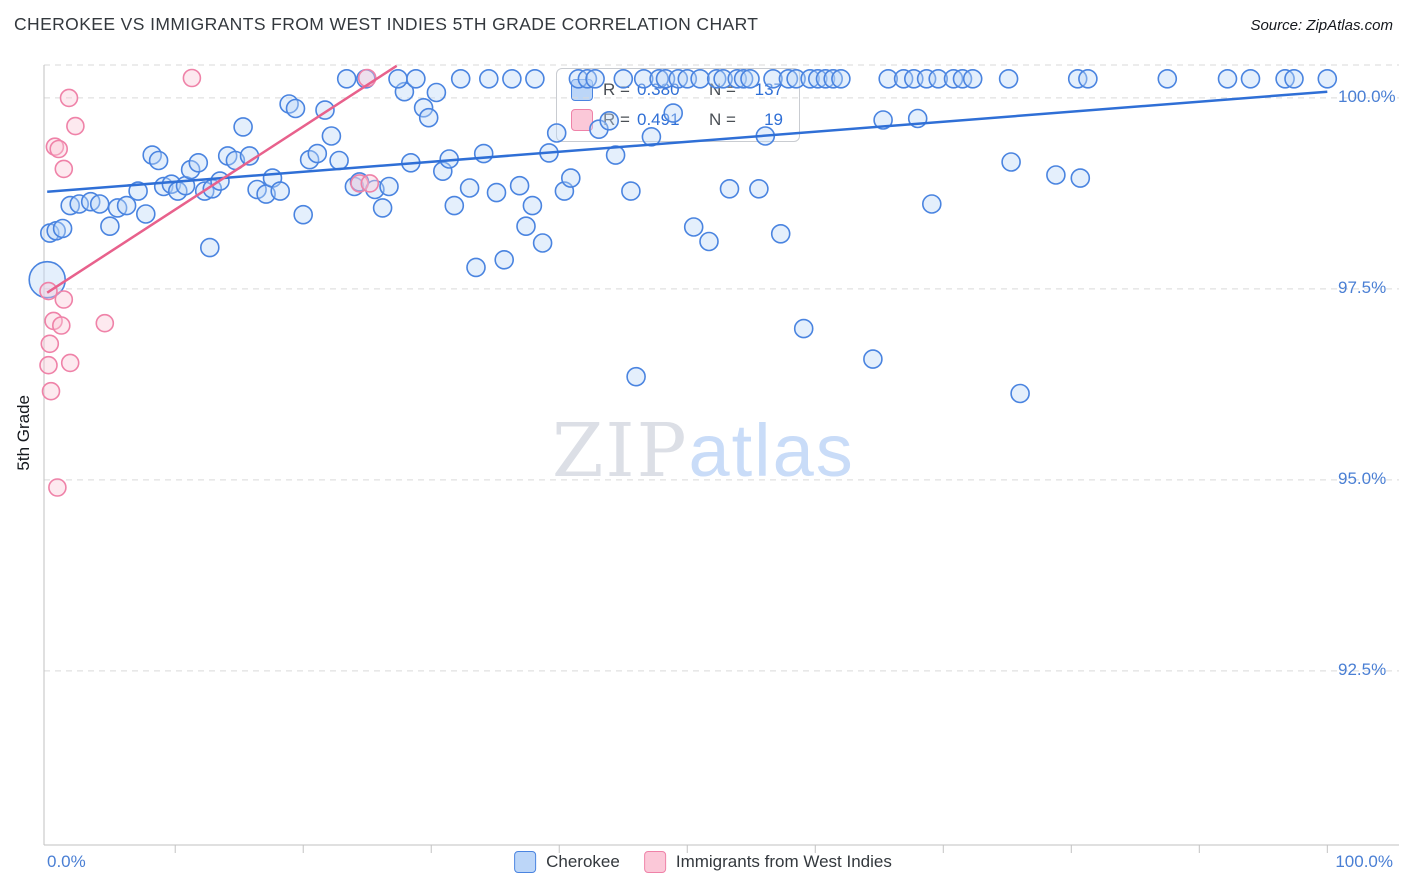 The image size is (1406, 892). I want to click on watermark-zip: ZIP, so click(620, 451).